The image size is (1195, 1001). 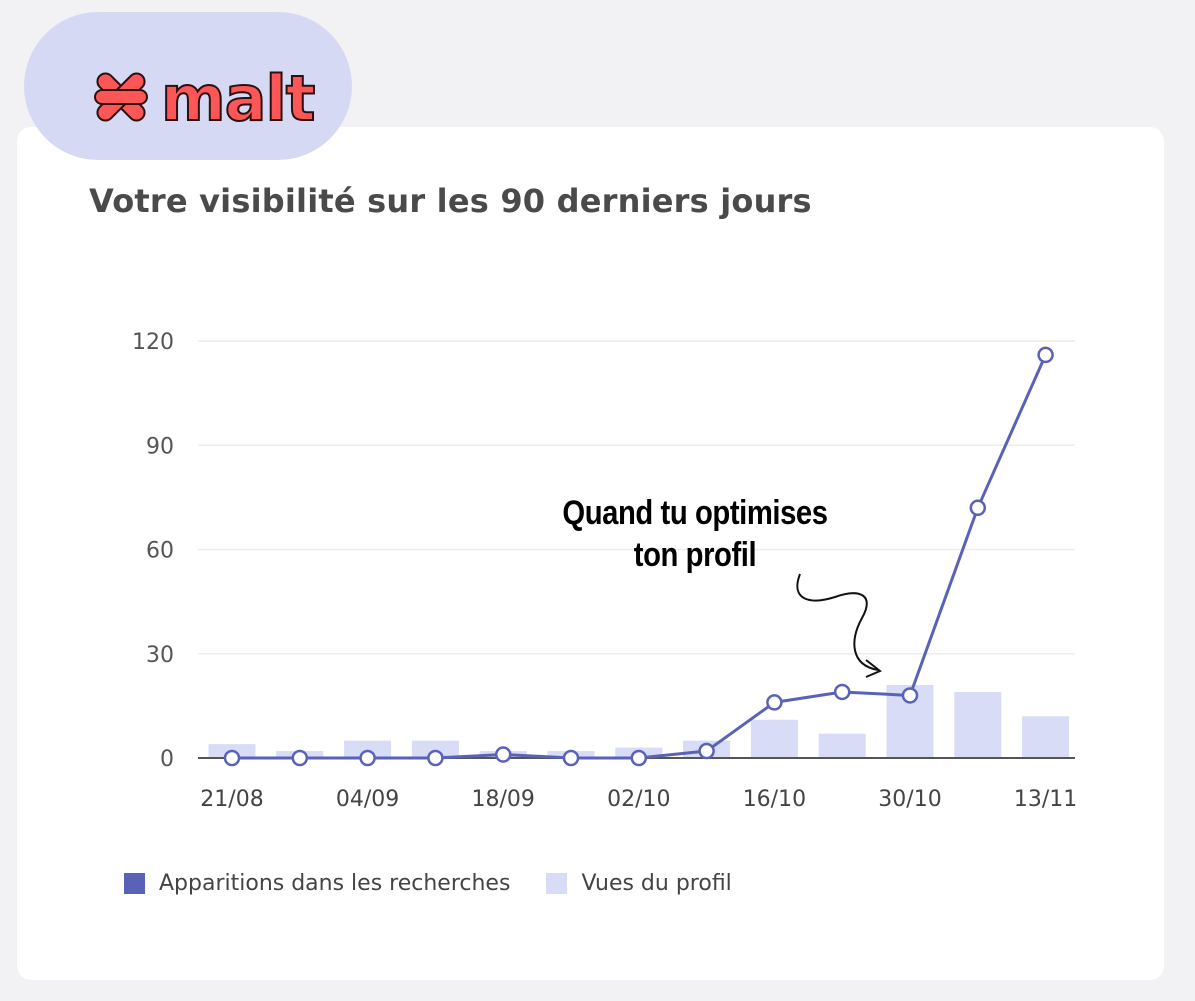 I want to click on x-tick-label: 04/09, so click(x=367, y=799).